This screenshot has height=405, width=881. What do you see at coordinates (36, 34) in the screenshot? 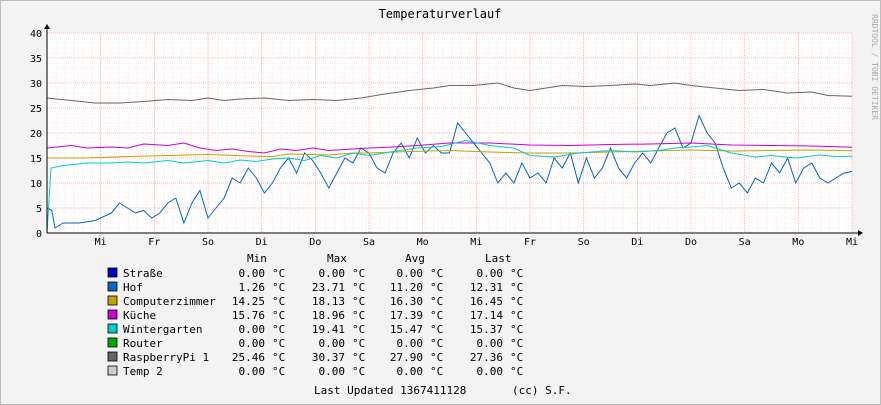
I see `y-tick-label: 40` at bounding box center [36, 34].